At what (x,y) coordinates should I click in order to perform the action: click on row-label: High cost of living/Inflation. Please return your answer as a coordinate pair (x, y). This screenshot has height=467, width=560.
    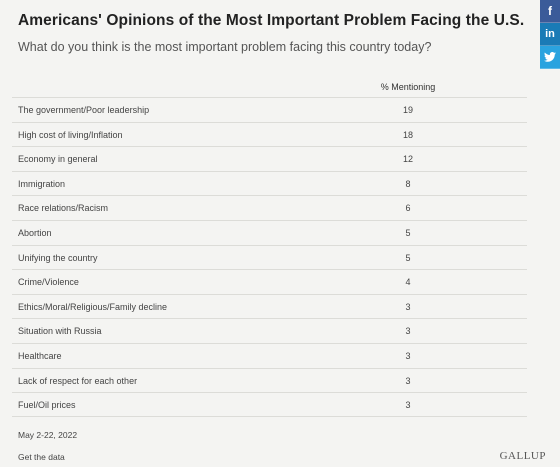
    Looking at the image, I should click on (70, 134).